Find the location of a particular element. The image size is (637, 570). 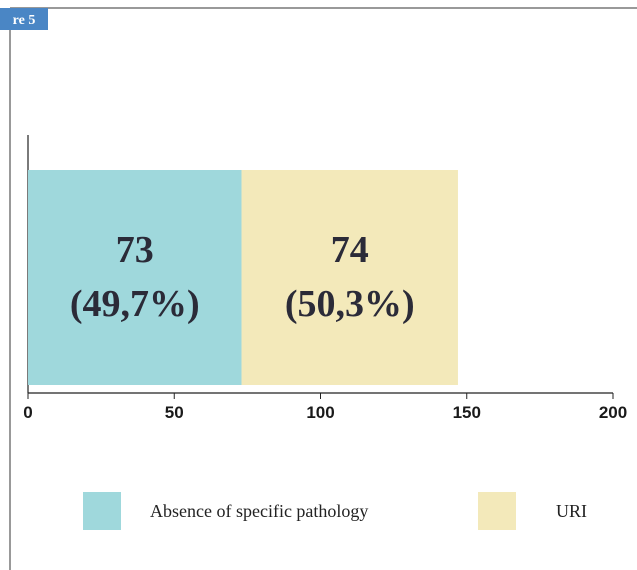

figure-label: re 5 is located at coordinates (24, 20).